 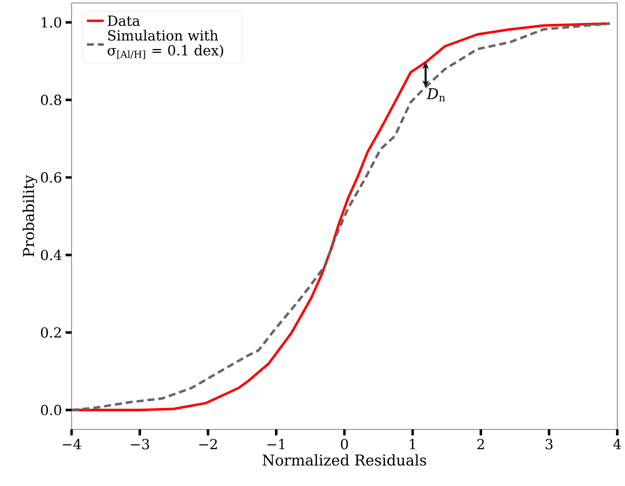 I want to click on y-tick-label: 0.2, so click(x=50, y=332).